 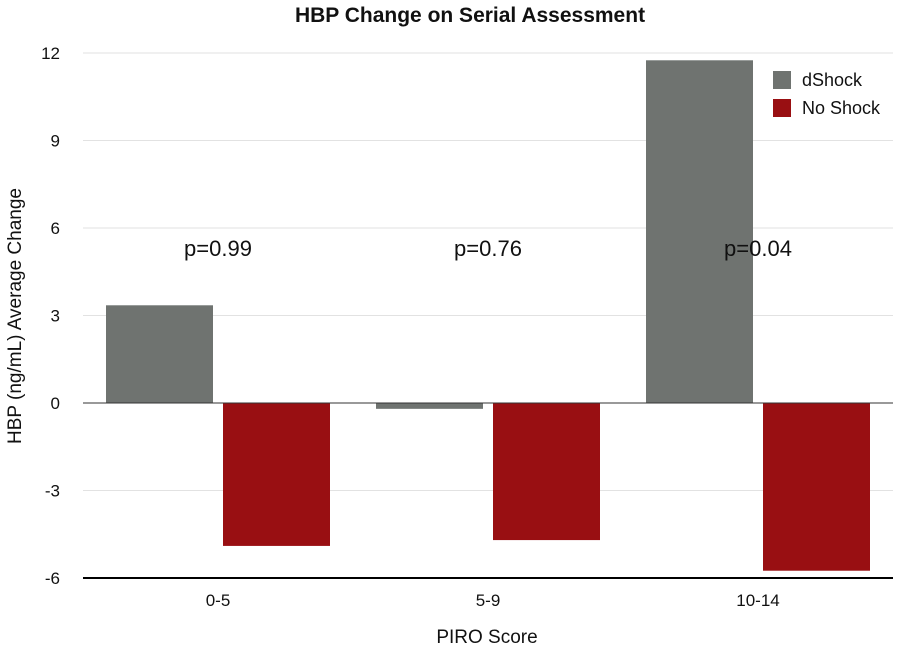 What do you see at coordinates (52, 578) in the screenshot?
I see `y-tick-label: -6` at bounding box center [52, 578].